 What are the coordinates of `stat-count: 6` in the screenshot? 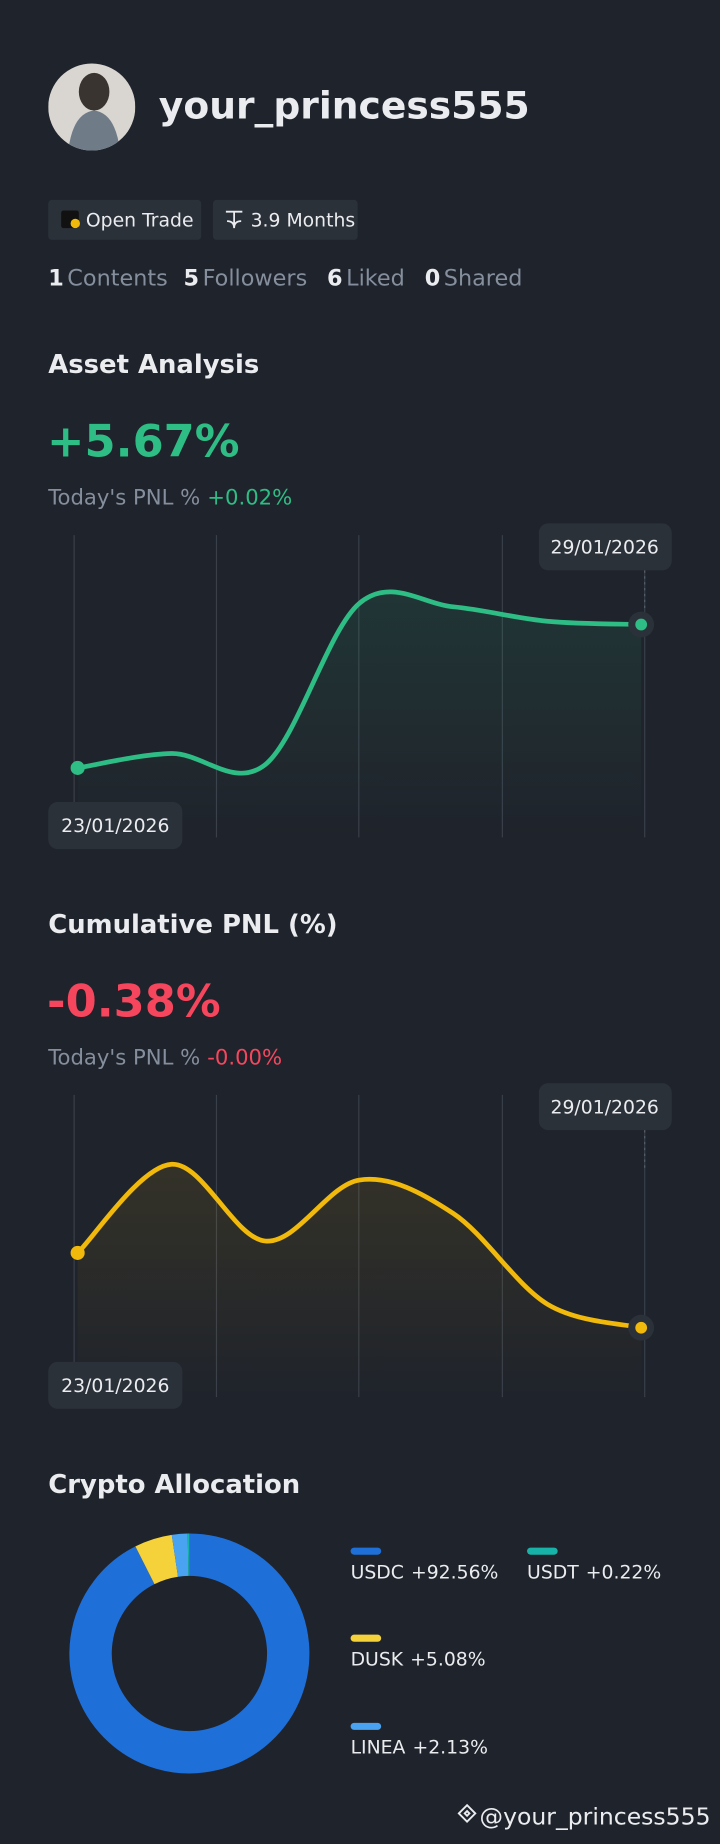 It's located at (335, 278).